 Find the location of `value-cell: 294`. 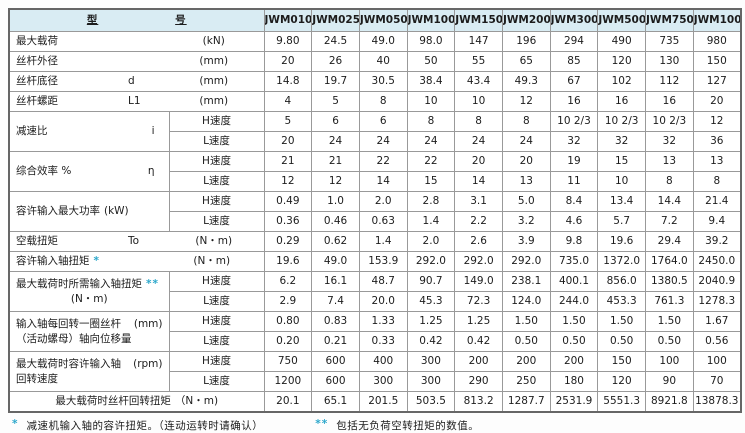

value-cell: 294 is located at coordinates (574, 41).